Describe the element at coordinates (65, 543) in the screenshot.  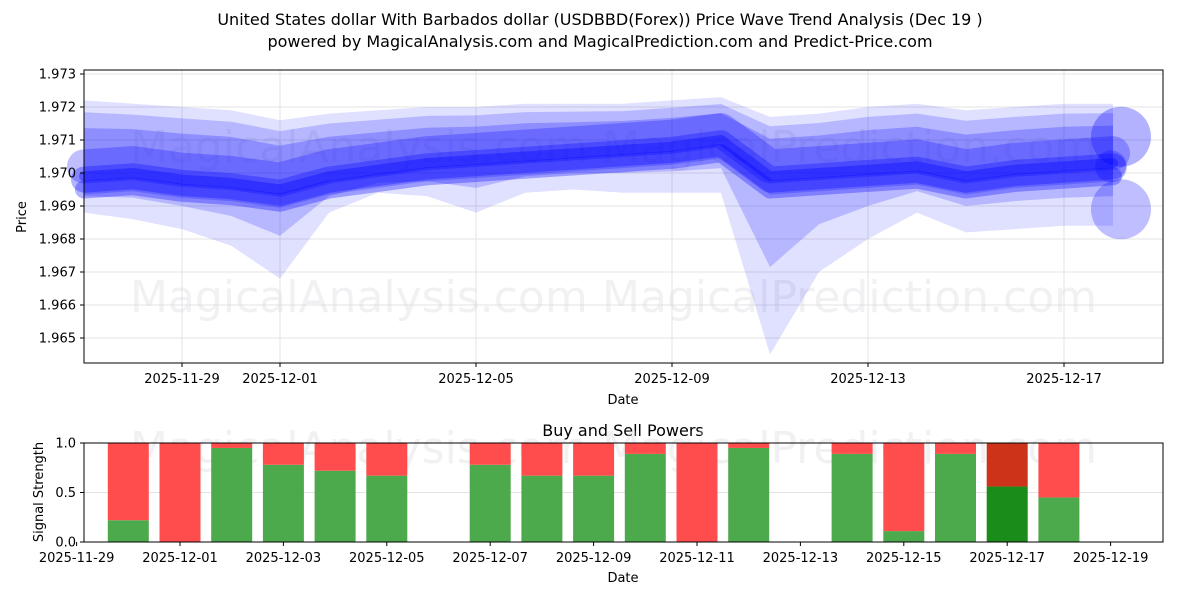
I see `y-tick-label: 0.0` at that location.